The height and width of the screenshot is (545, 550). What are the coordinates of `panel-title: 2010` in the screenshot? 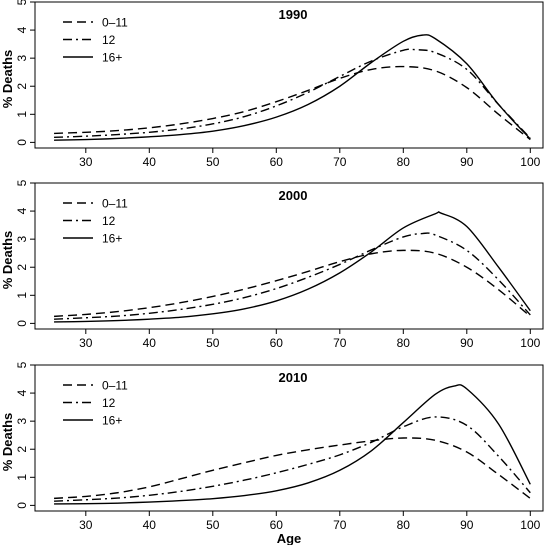 It's located at (293, 377).